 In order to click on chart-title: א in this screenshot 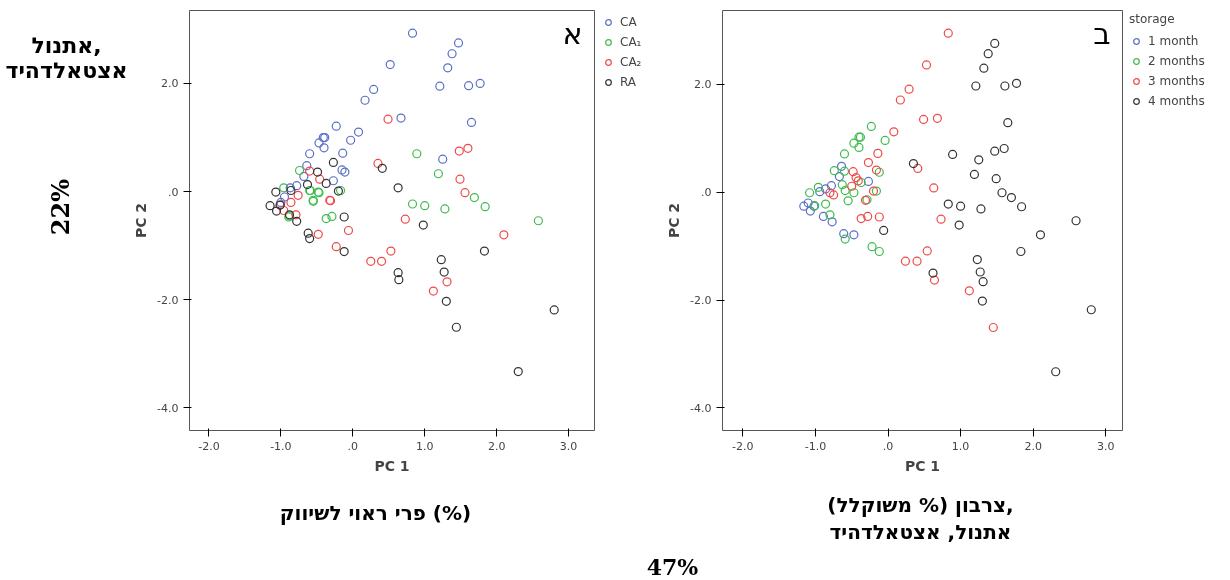, I will do `click(572, 33)`.